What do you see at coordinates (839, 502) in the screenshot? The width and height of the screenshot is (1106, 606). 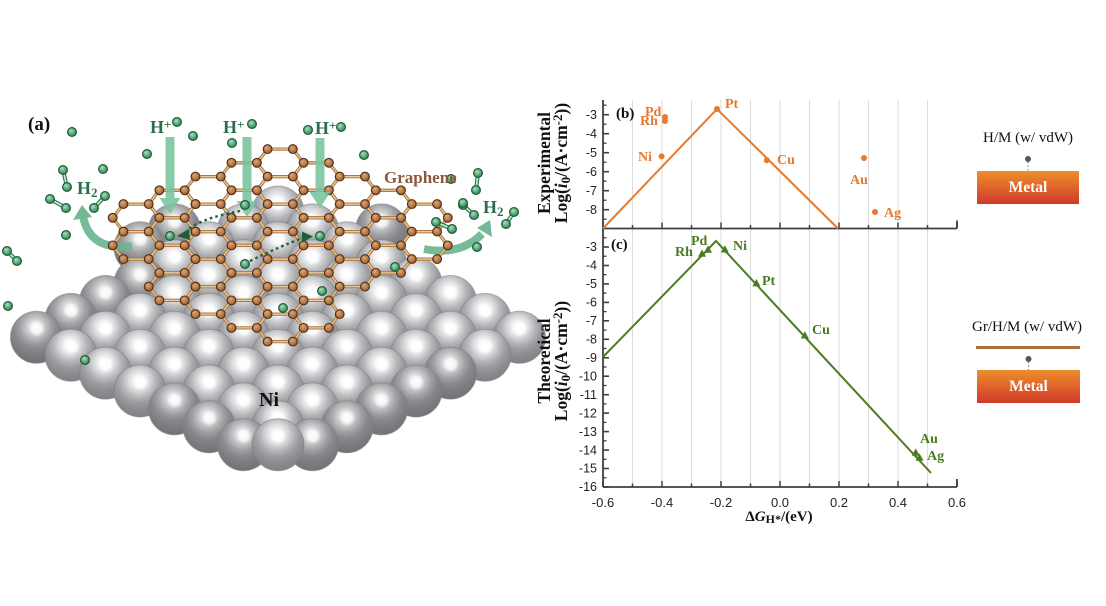 I see `svg-text: 0.2` at bounding box center [839, 502].